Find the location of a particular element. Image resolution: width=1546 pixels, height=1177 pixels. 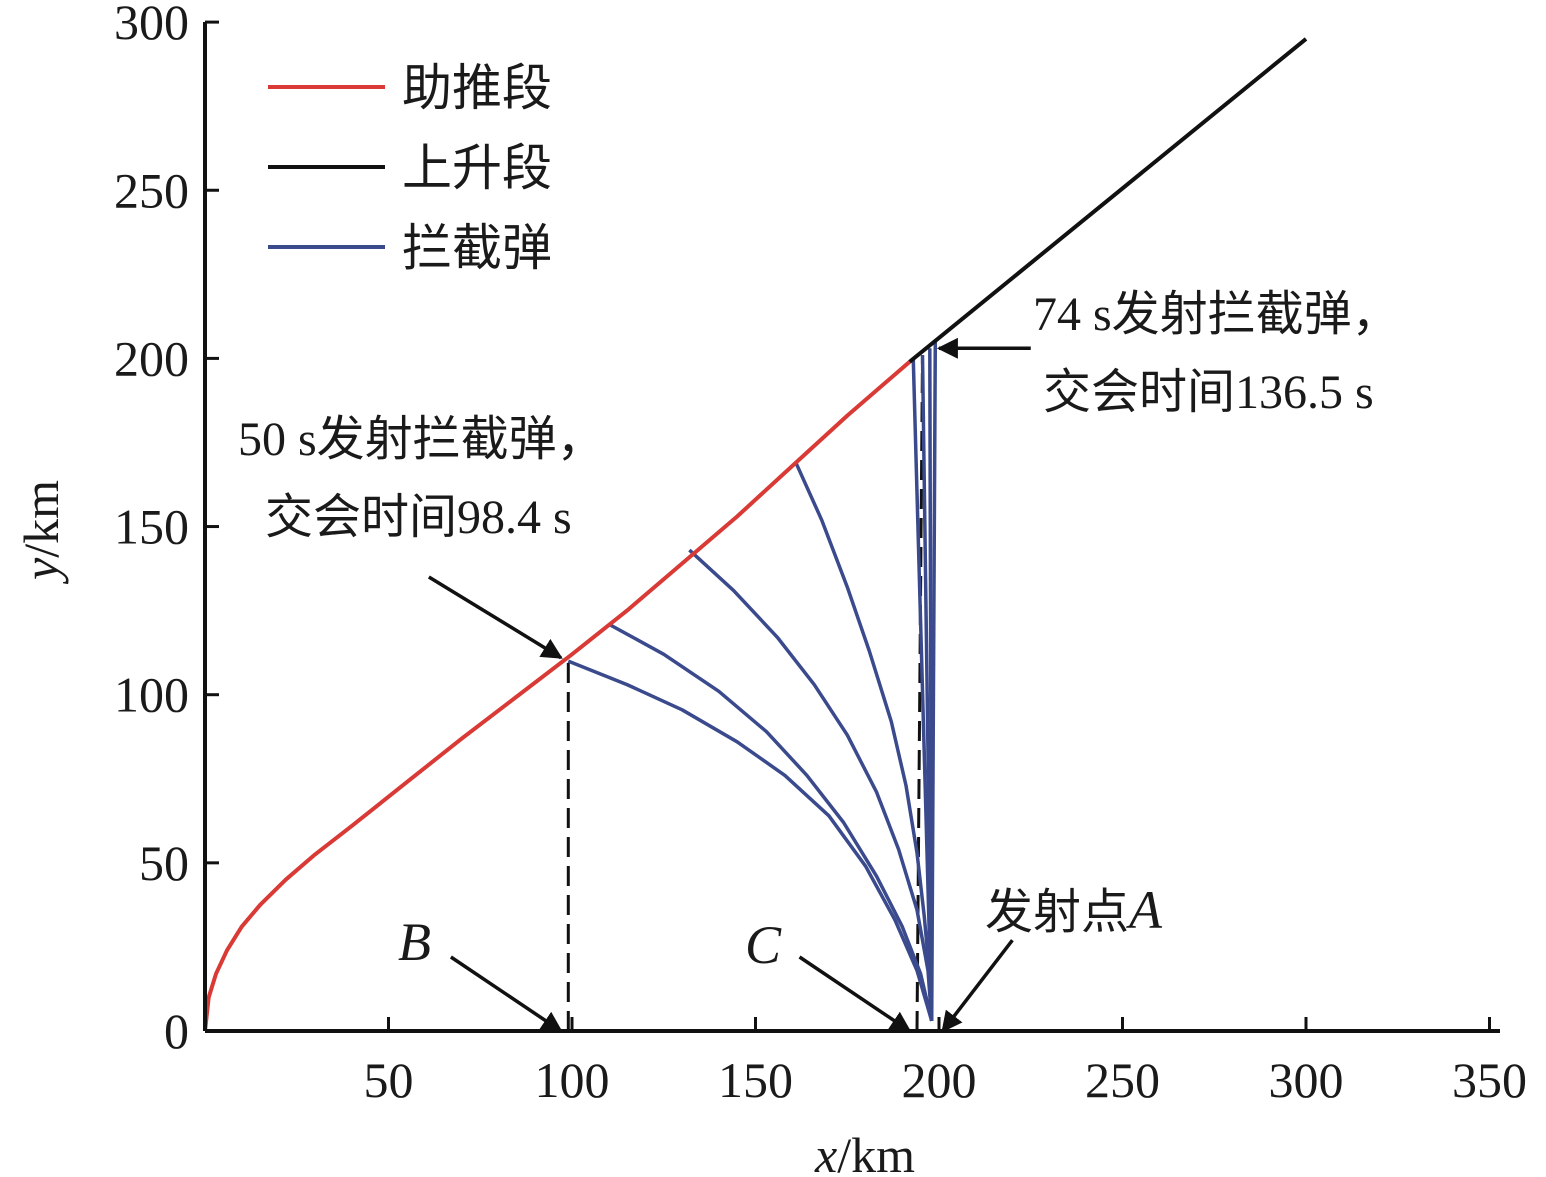

series-line-ascent is located at coordinates (1108, 200).